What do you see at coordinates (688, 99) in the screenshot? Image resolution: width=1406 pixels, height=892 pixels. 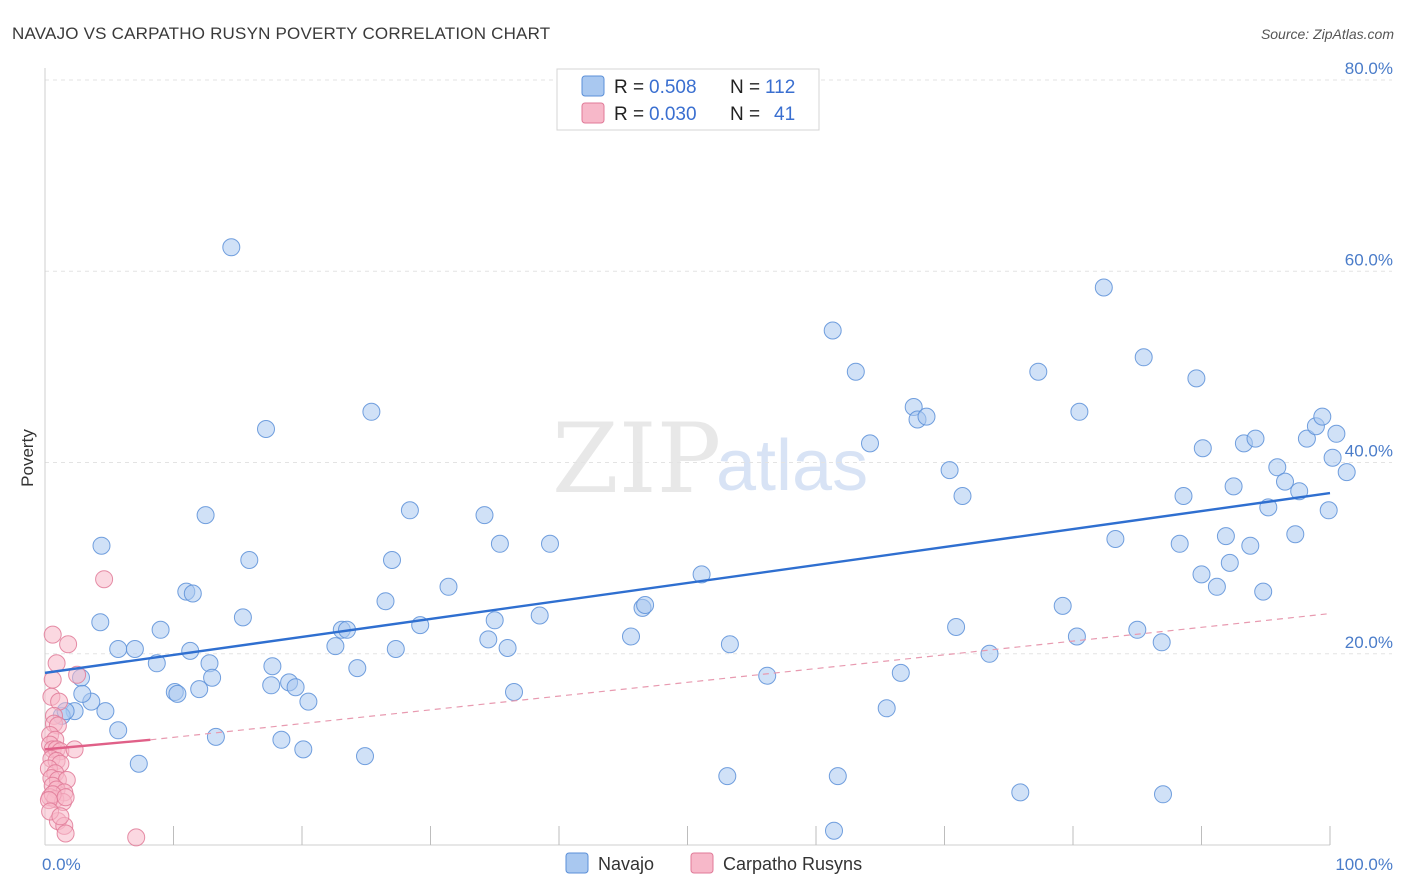 I see `legend-box: R = 0.508 N = 112 R = 0.030 N = 41` at bounding box center [688, 99].